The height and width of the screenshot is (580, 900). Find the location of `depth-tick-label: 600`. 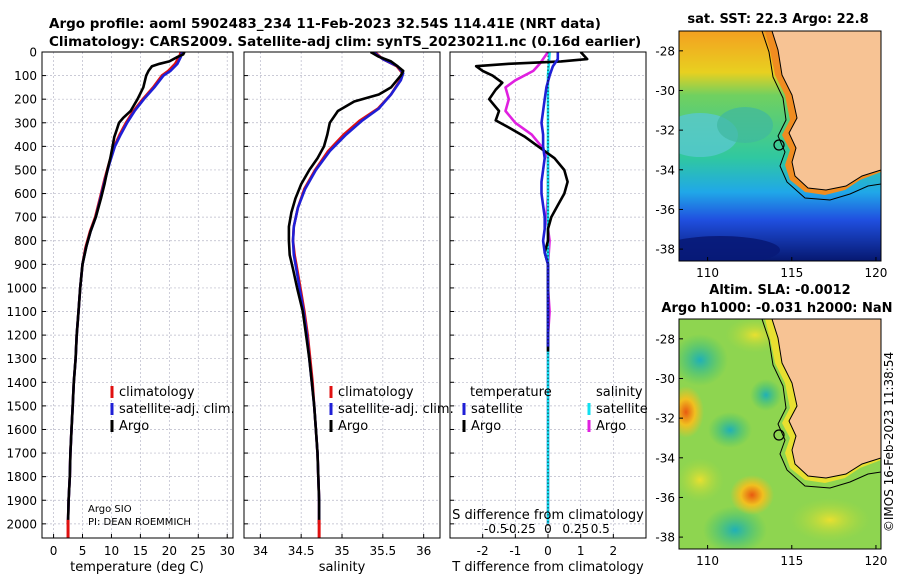

depth-tick-label: 600 is located at coordinates (25, 194).